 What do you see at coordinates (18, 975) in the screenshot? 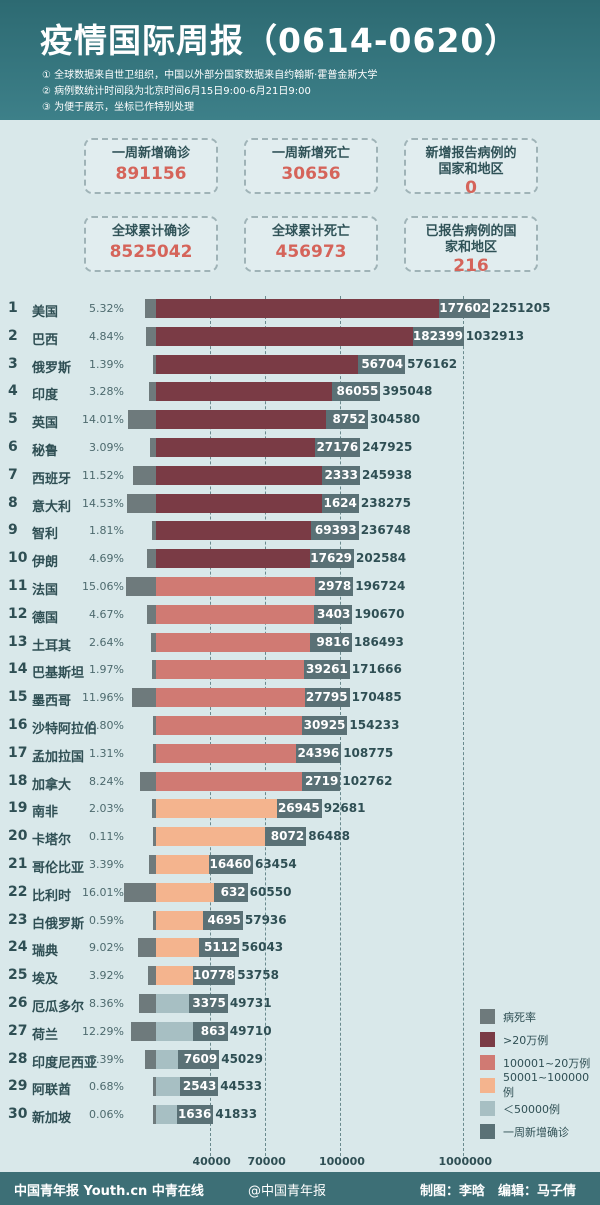
I see `rank-label: 25` at bounding box center [18, 975].